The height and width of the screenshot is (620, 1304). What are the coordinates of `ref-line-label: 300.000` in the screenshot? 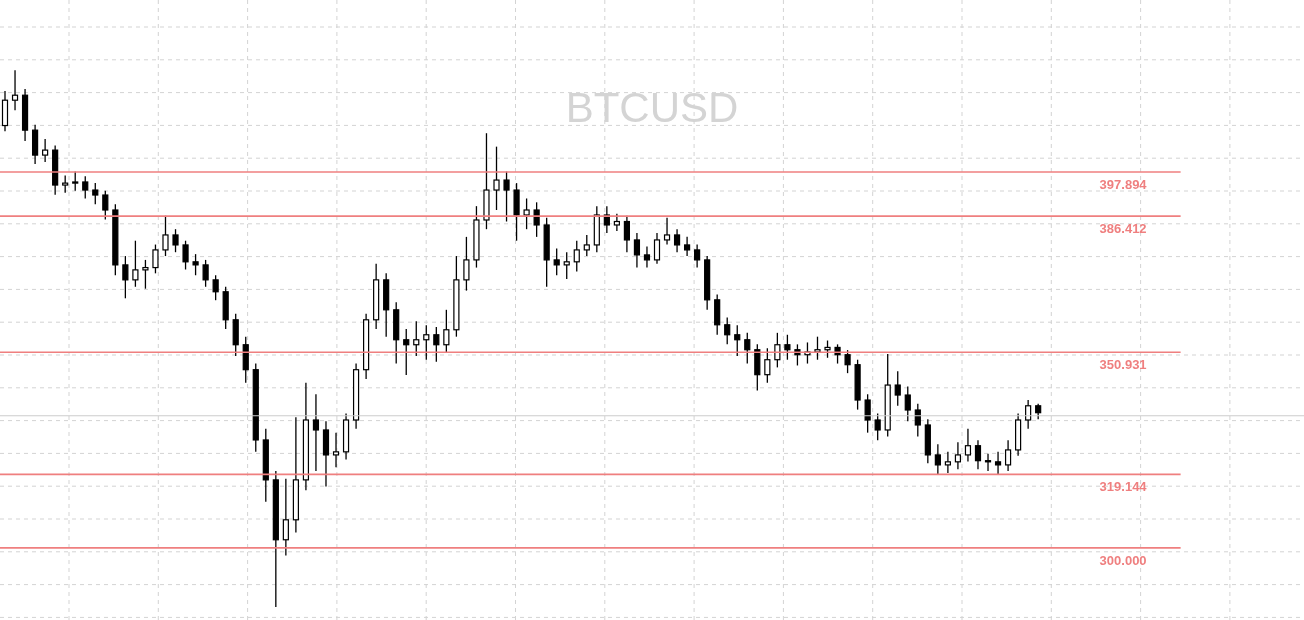 It's located at (1123, 560).